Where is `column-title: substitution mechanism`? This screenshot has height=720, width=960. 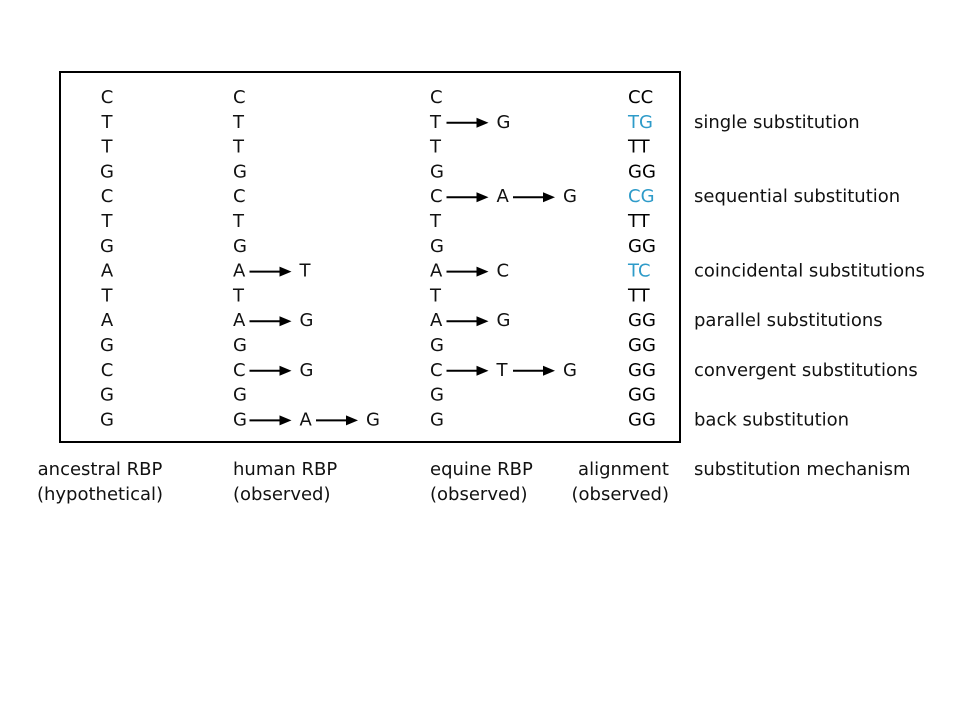 column-title: substitution mechanism is located at coordinates (802, 469).